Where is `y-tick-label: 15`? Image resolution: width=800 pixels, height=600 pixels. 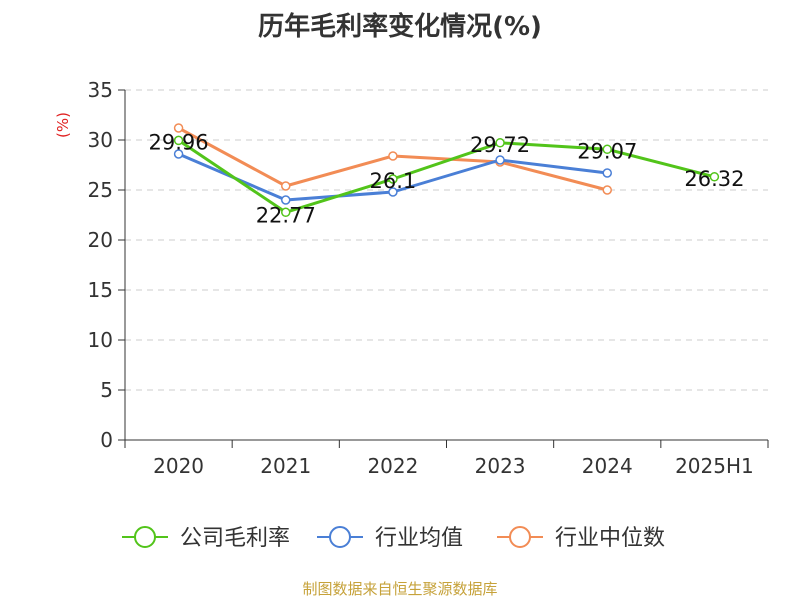
y-tick-label: 15 is located at coordinates (100, 290).